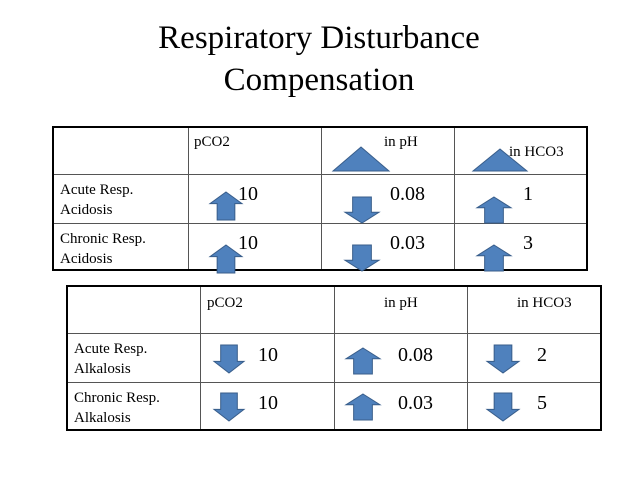 The image size is (638, 478). What do you see at coordinates (528, 243) in the screenshot?
I see `hco3-value: 3` at bounding box center [528, 243].